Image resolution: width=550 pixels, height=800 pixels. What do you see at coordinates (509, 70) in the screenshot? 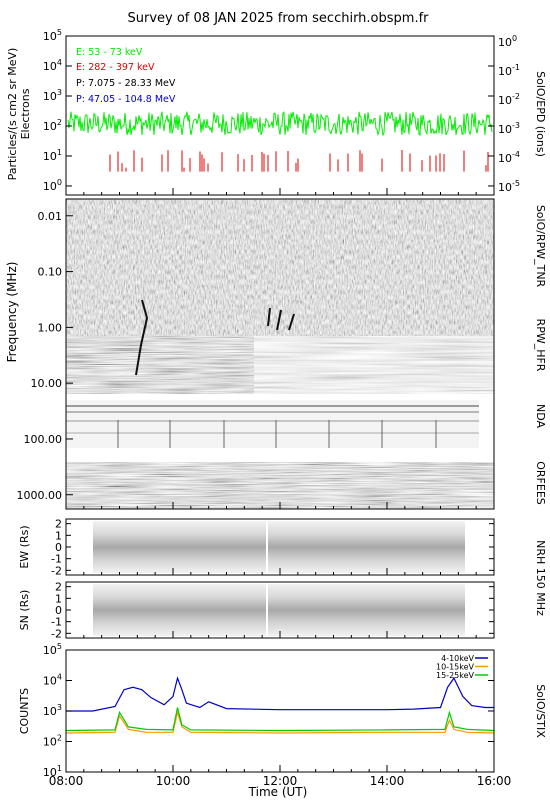
I see `epd-y2tick-label: 10⁻¹` at bounding box center [509, 70].